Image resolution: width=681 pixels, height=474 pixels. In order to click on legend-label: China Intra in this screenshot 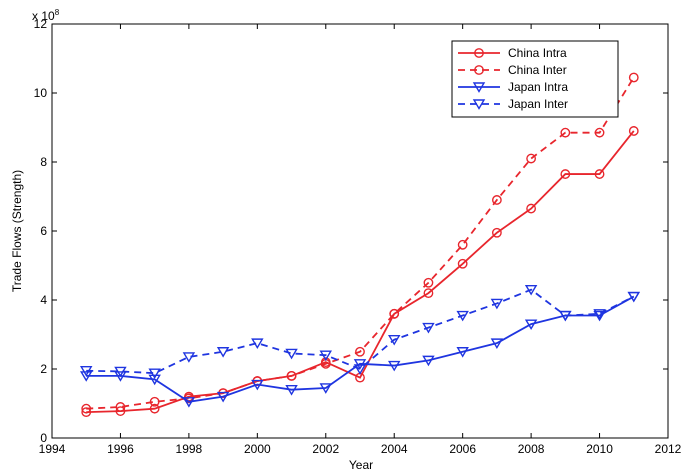, I will do `click(537, 53)`.